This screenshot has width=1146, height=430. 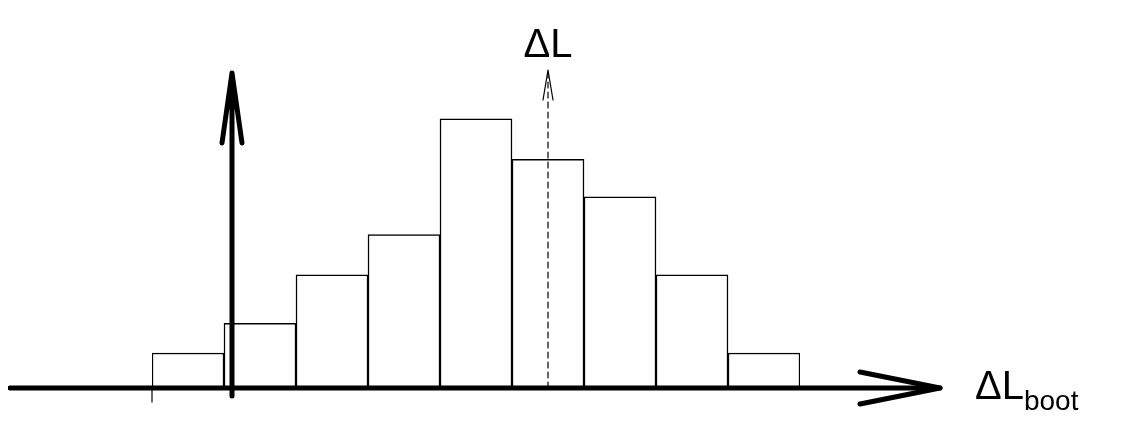 I want to click on text: ΔL, so click(x=548, y=43).